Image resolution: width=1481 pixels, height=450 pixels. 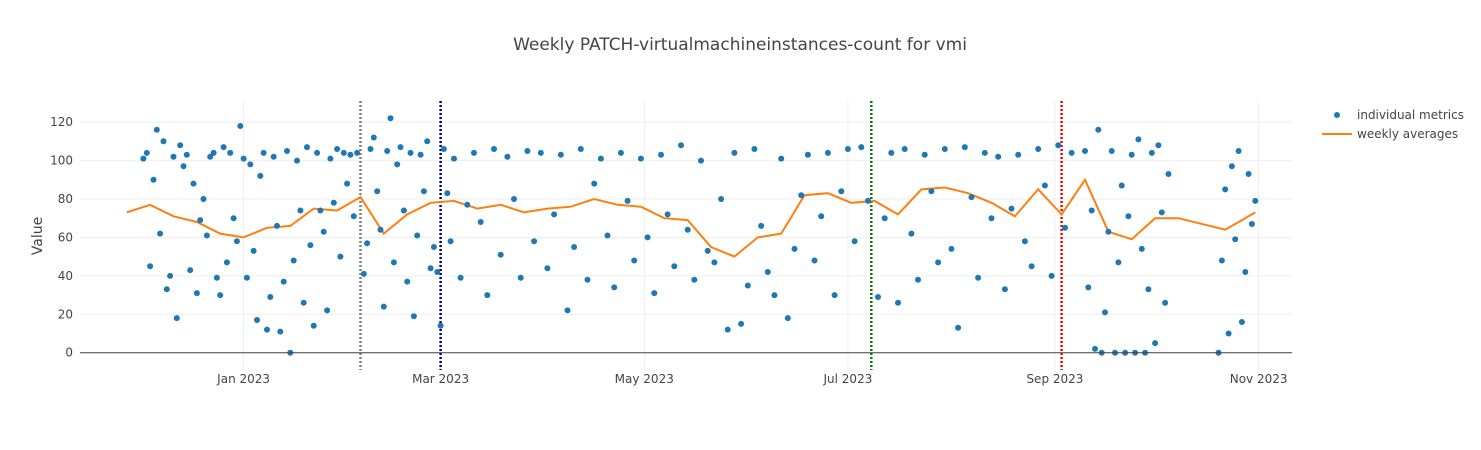 What do you see at coordinates (691, 217) in the screenshot?
I see `series-line-weekly-averages` at bounding box center [691, 217].